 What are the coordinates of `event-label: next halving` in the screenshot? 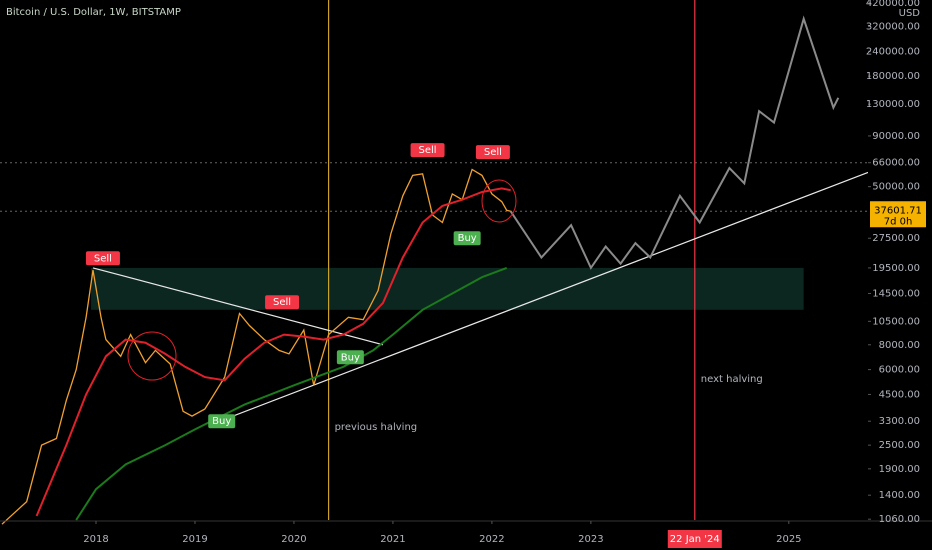 It's located at (732, 379).